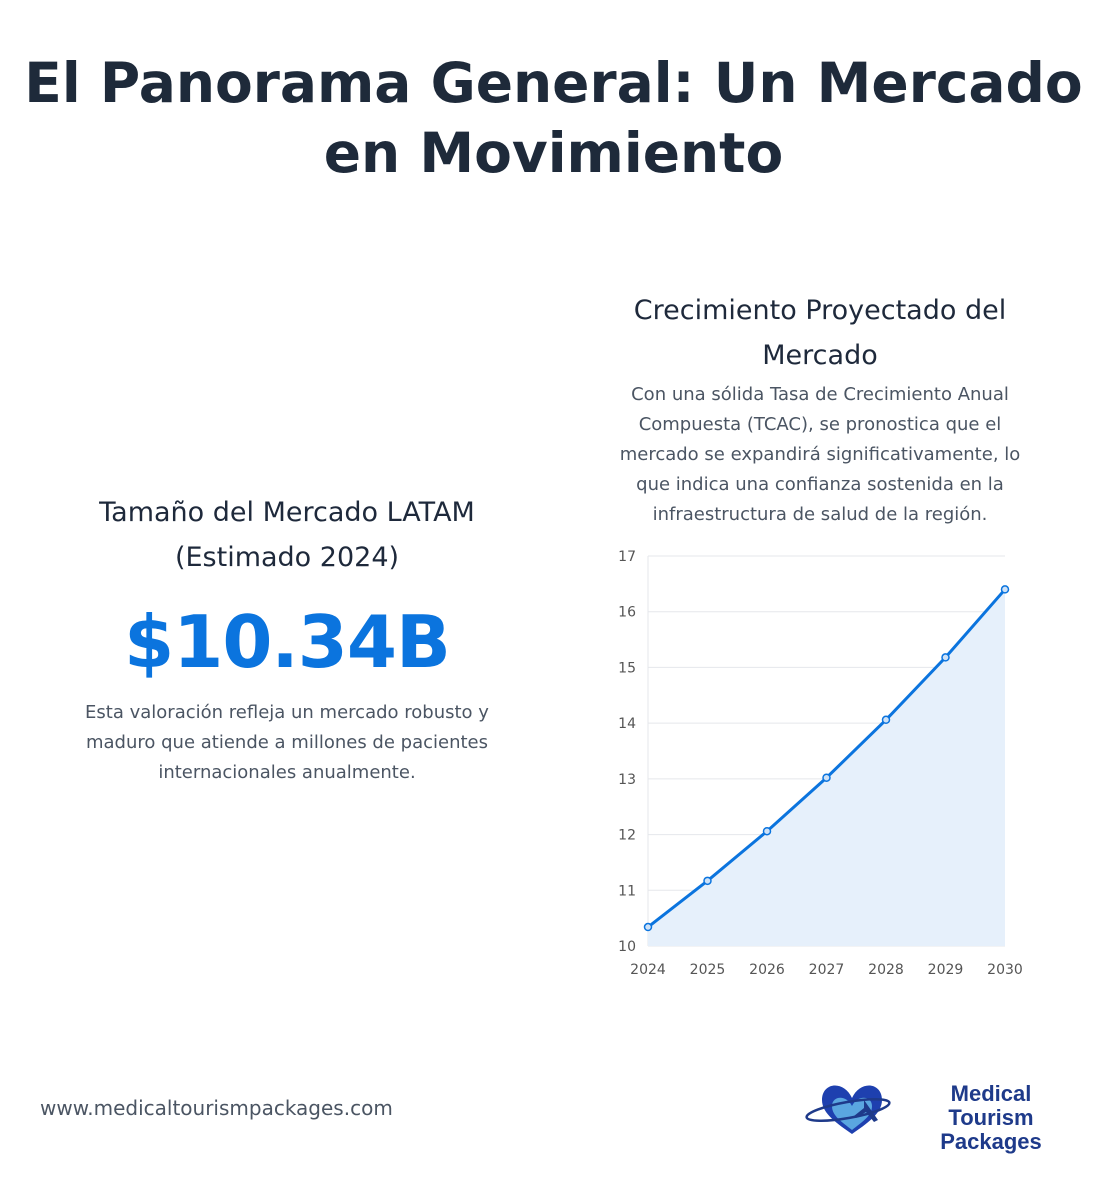 Image resolution: width=1107 pixels, height=1192 pixels. What do you see at coordinates (886, 970) in the screenshot?
I see `x-tick-label: 2028` at bounding box center [886, 970].